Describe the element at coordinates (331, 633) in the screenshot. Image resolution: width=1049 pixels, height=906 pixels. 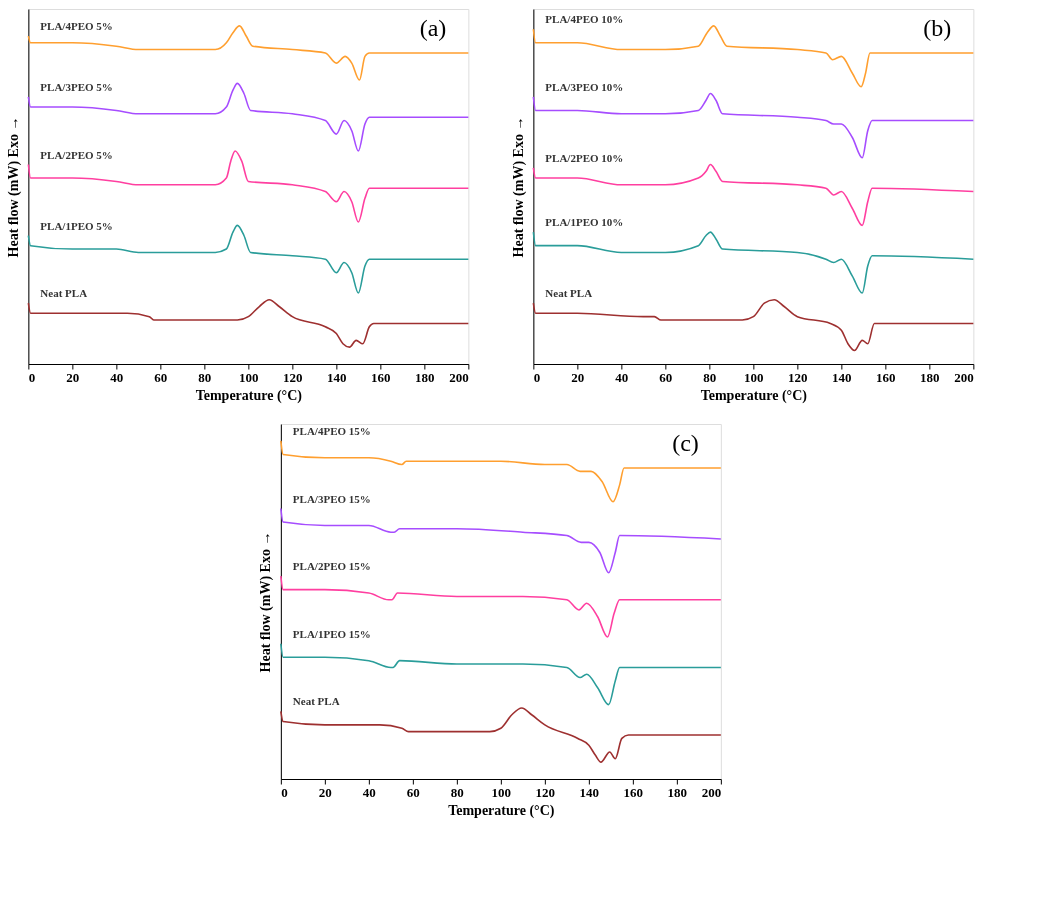
I see `series-label: PLA/1PEO 15%` at that location.